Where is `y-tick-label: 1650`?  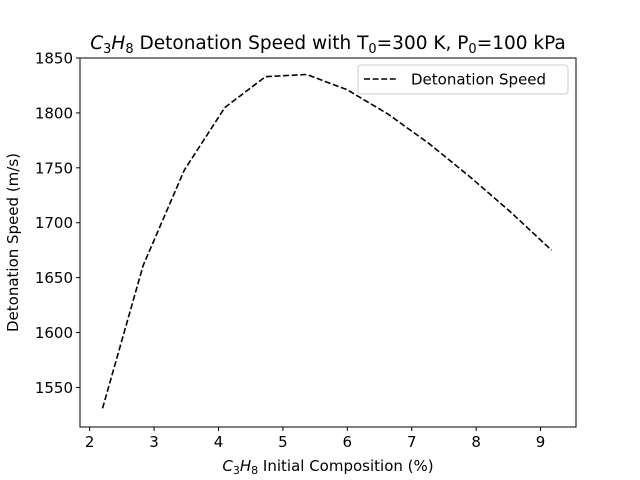
y-tick-label: 1650 is located at coordinates (54, 278).